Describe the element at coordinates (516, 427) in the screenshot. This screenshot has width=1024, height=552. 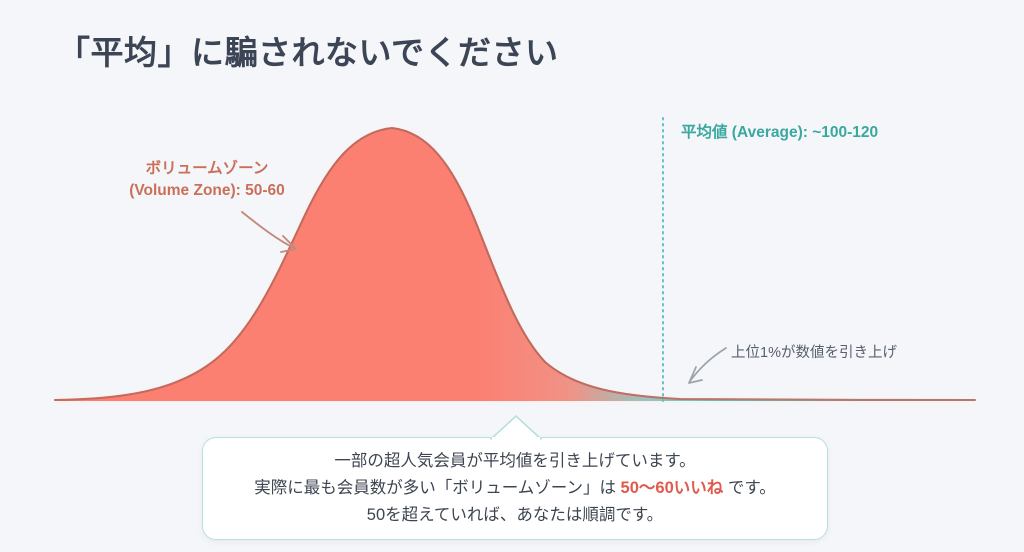
I see `callout-pointer` at that location.